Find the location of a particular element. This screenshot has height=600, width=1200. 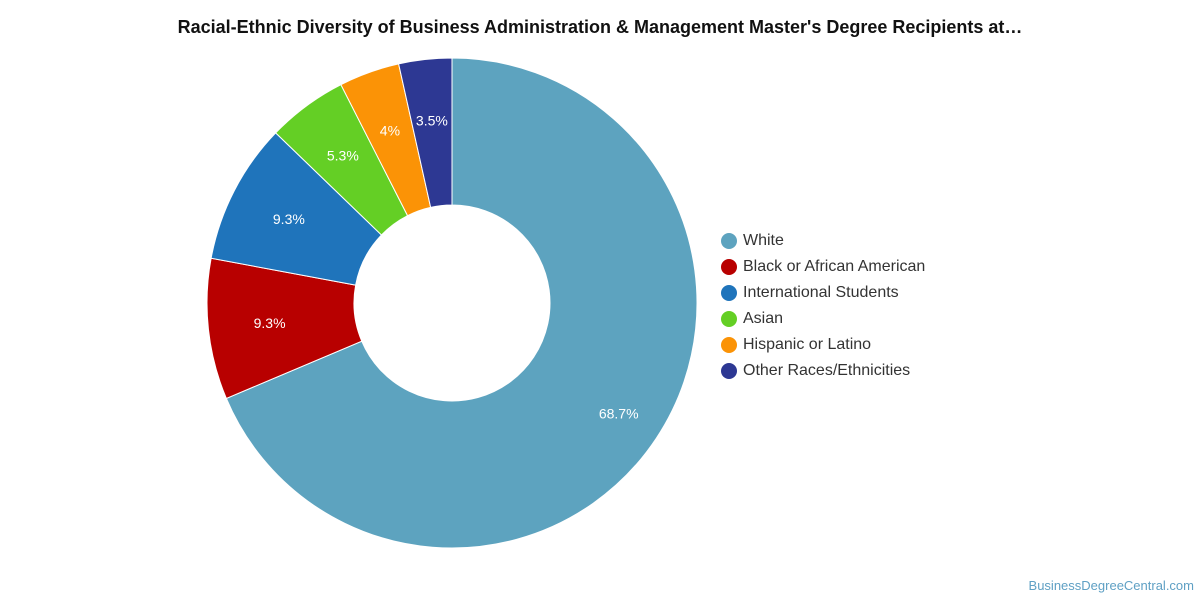

legend-item: Other Races/Ethnicities is located at coordinates (823, 371).